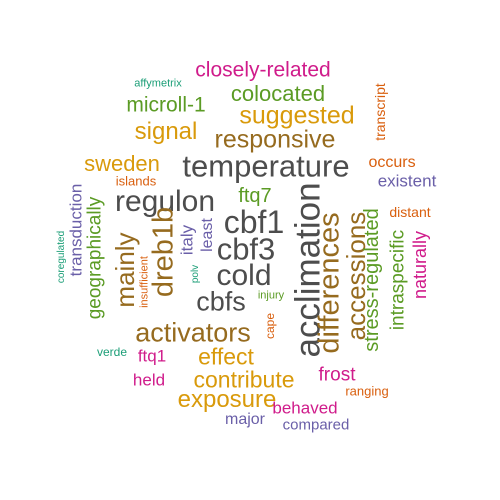 This screenshot has height=500, width=500. Describe the element at coordinates (392, 162) in the screenshot. I see `word: occurs` at that location.